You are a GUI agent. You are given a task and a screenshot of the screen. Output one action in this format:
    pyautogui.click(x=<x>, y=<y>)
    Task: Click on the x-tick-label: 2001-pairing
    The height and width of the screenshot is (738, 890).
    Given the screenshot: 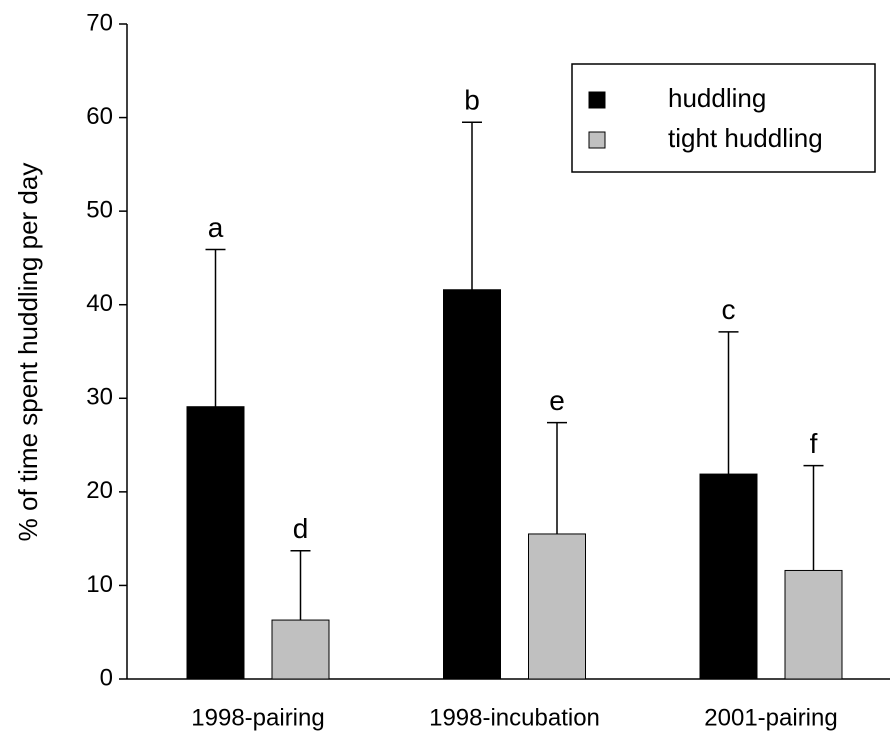 What is the action you would take?
    pyautogui.click(x=770, y=717)
    